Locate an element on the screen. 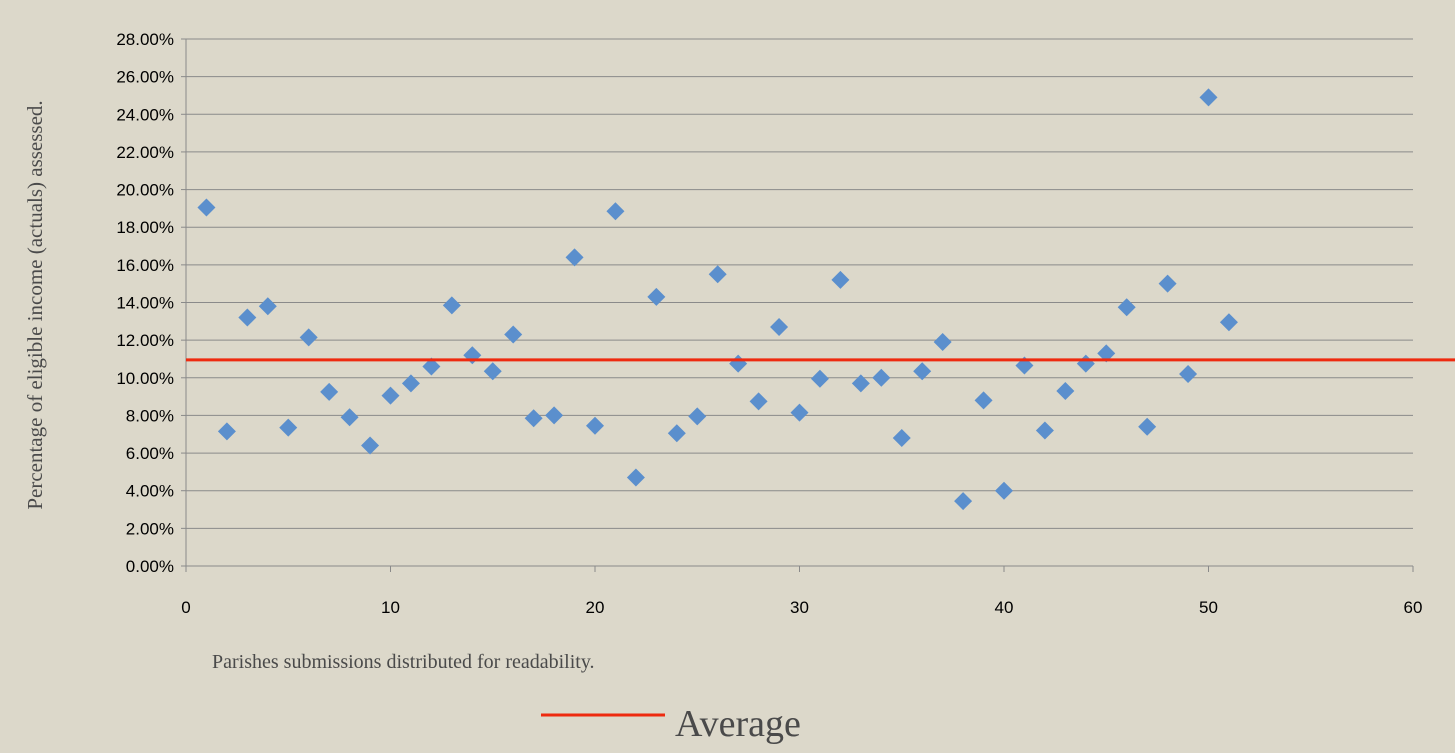  y-tick-label: 4.00% is located at coordinates (150, 491).